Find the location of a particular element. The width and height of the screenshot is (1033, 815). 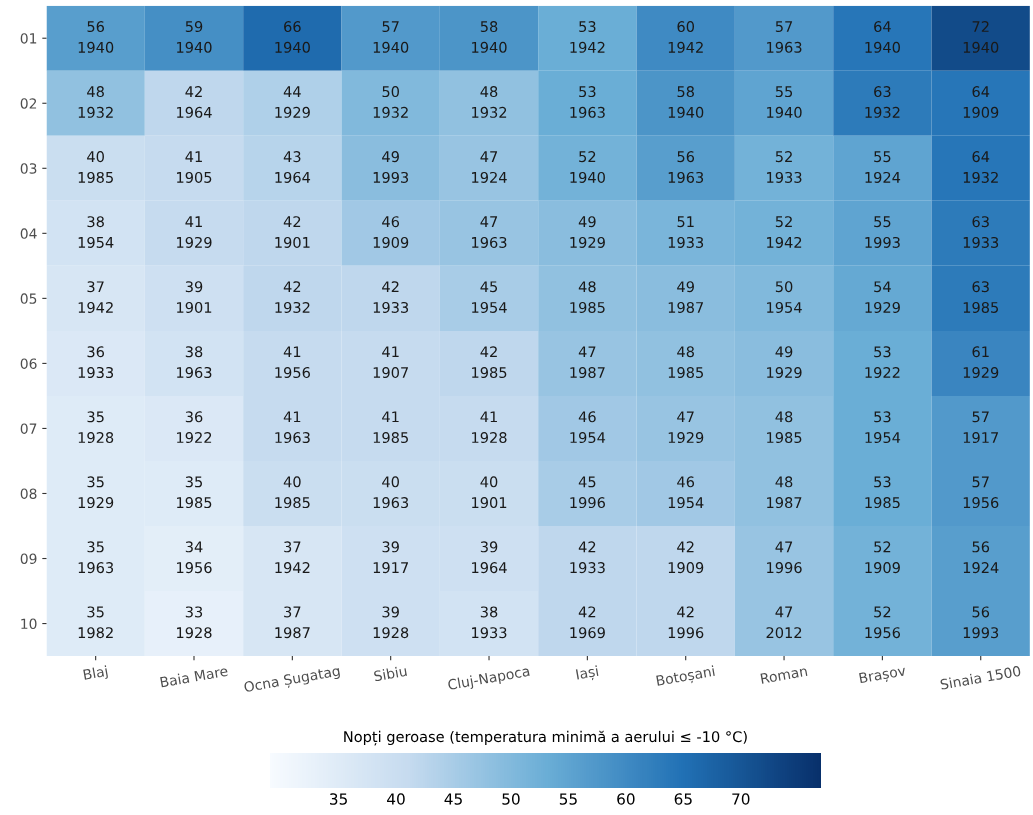

data-label: 51 1933 is located at coordinates (686, 232).